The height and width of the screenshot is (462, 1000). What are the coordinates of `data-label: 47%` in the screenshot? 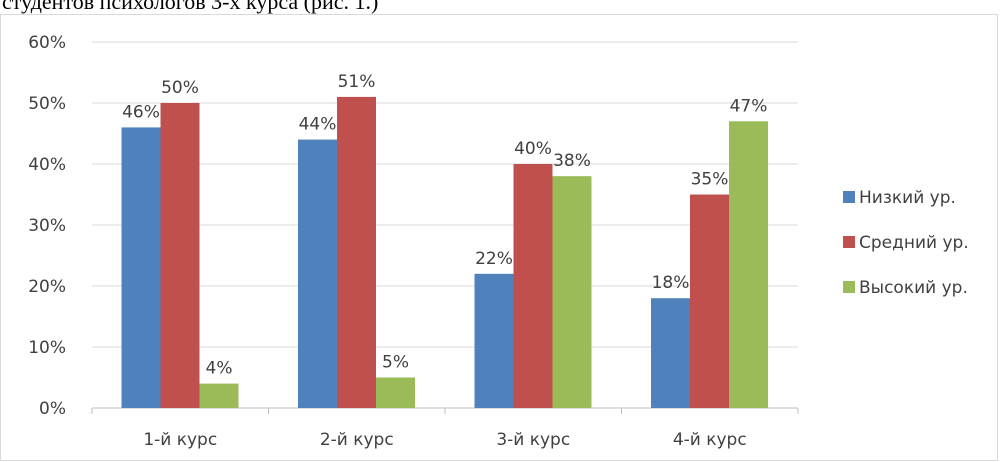 It's located at (749, 106).